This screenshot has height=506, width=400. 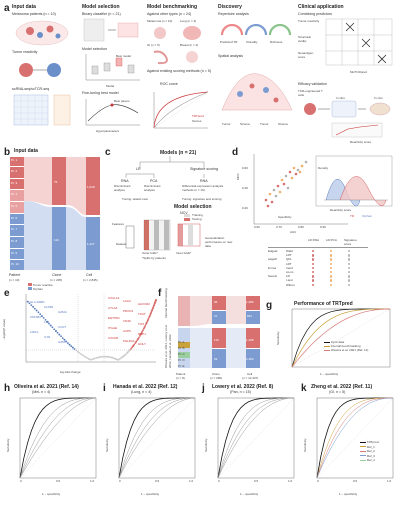 I want to click on f-left-label: Pt. C, so click(x=181, y=354).